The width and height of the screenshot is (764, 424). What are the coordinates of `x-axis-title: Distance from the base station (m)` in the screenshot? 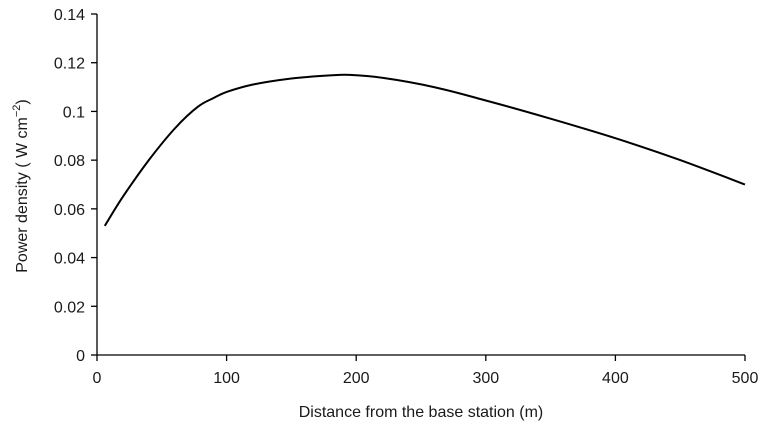 It's located at (421, 412).